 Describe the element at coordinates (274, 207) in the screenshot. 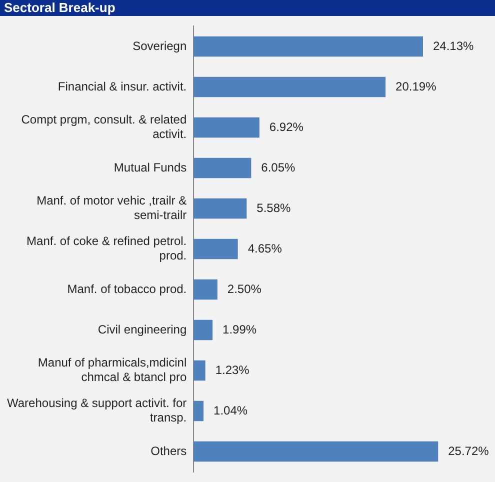

I see `data-label: 5.58%` at that location.